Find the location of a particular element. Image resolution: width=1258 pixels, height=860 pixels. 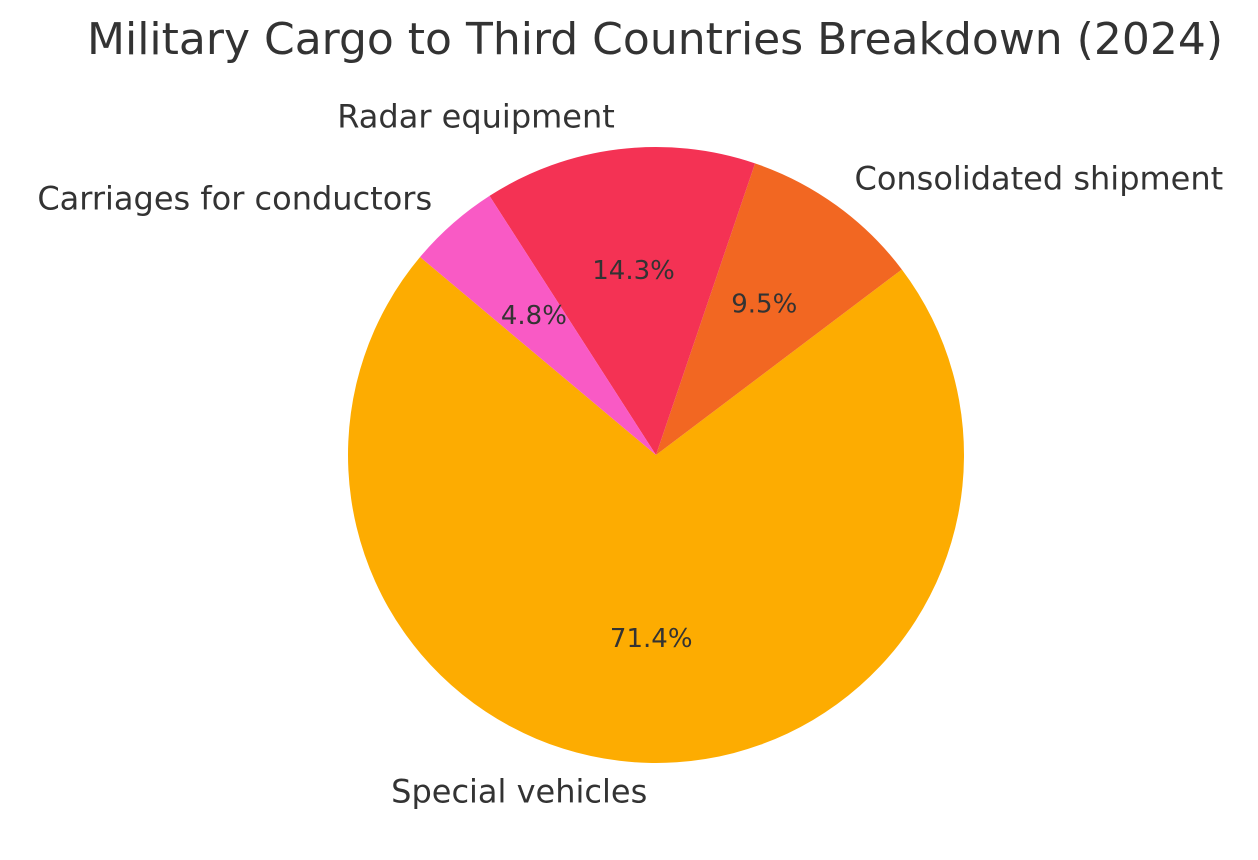

pie-category-label: Special vehicles is located at coordinates (519, 792).